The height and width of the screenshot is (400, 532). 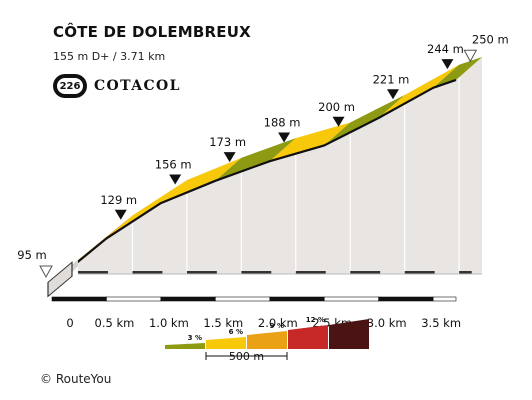 What do you see at coordinates (246, 356) in the screenshot?
I see `legend-scale-label: 500 m` at bounding box center [246, 356].